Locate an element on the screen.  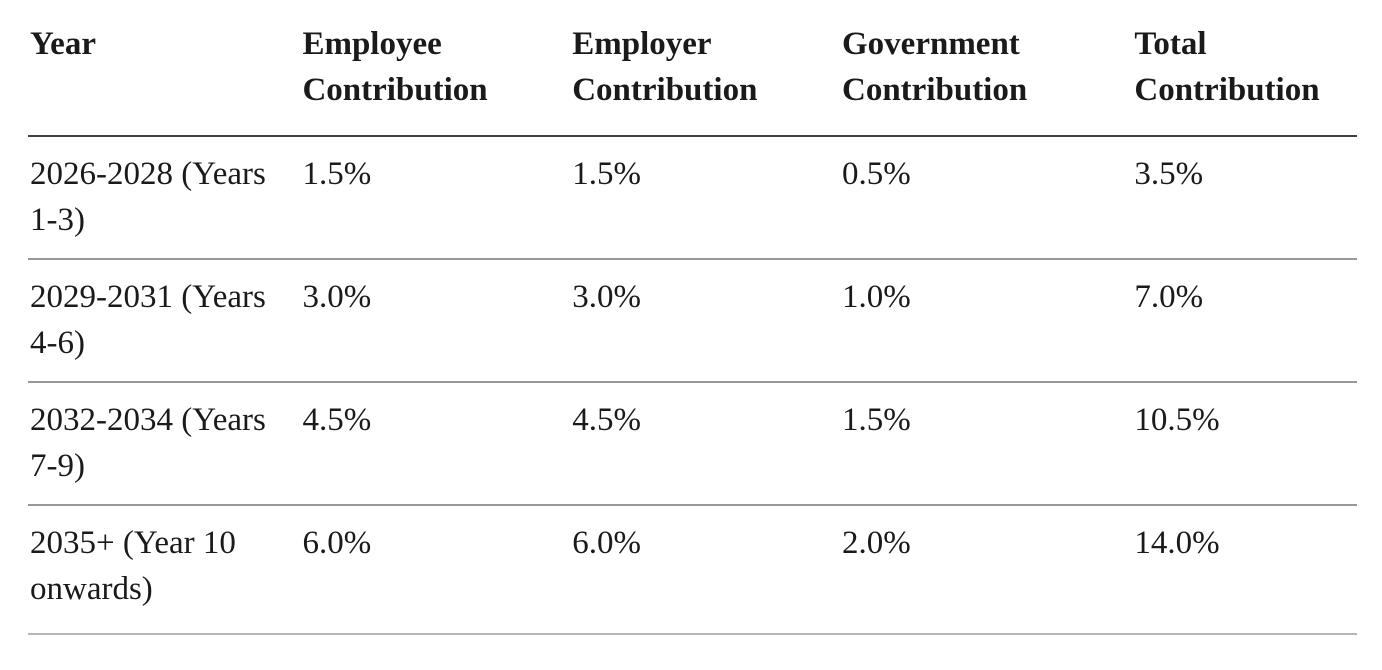
col-header-total-contribution: Total Contribution is located at coordinates (1244, 68).